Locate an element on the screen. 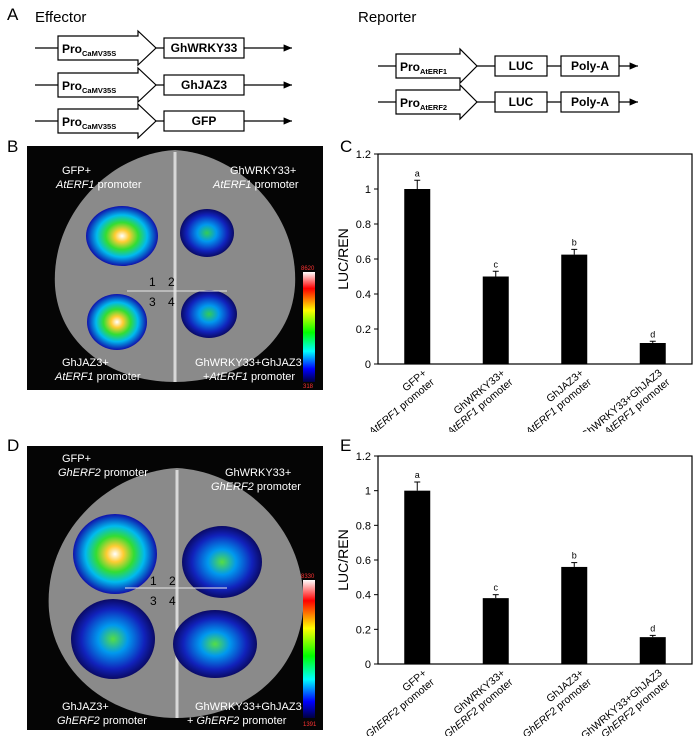  category-prefix: + is located at coordinates (599, 733).